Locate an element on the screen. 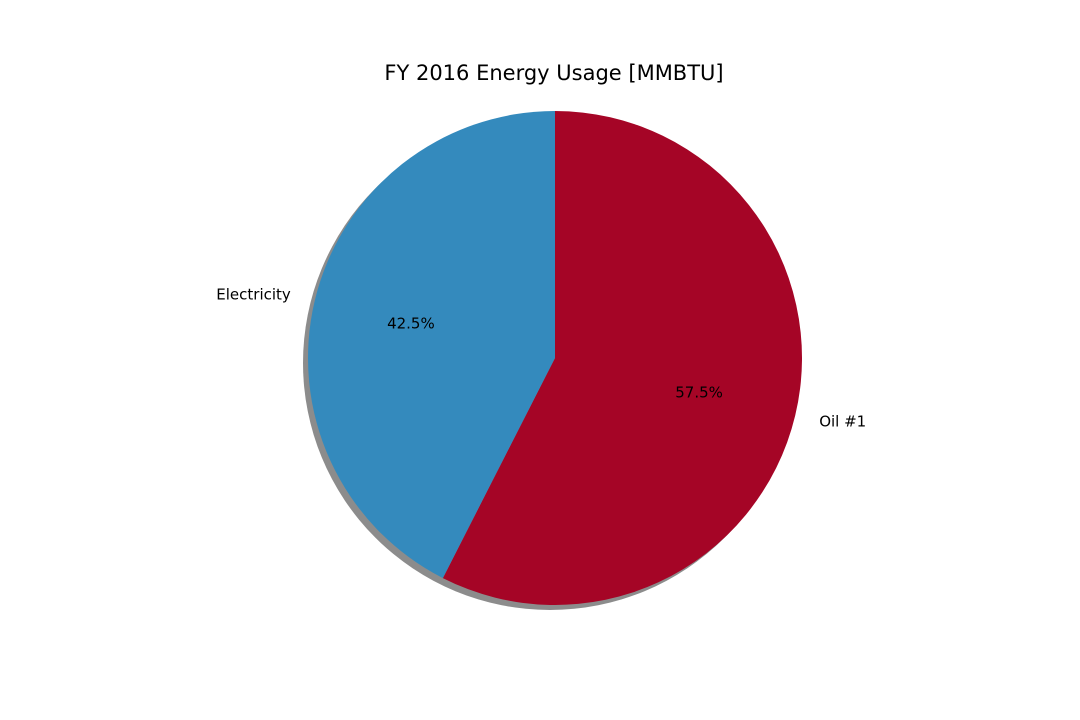 Image resolution: width=1080 pixels, height=720 pixels. slice-label-oil-1: Oil #1 is located at coordinates (842, 421).